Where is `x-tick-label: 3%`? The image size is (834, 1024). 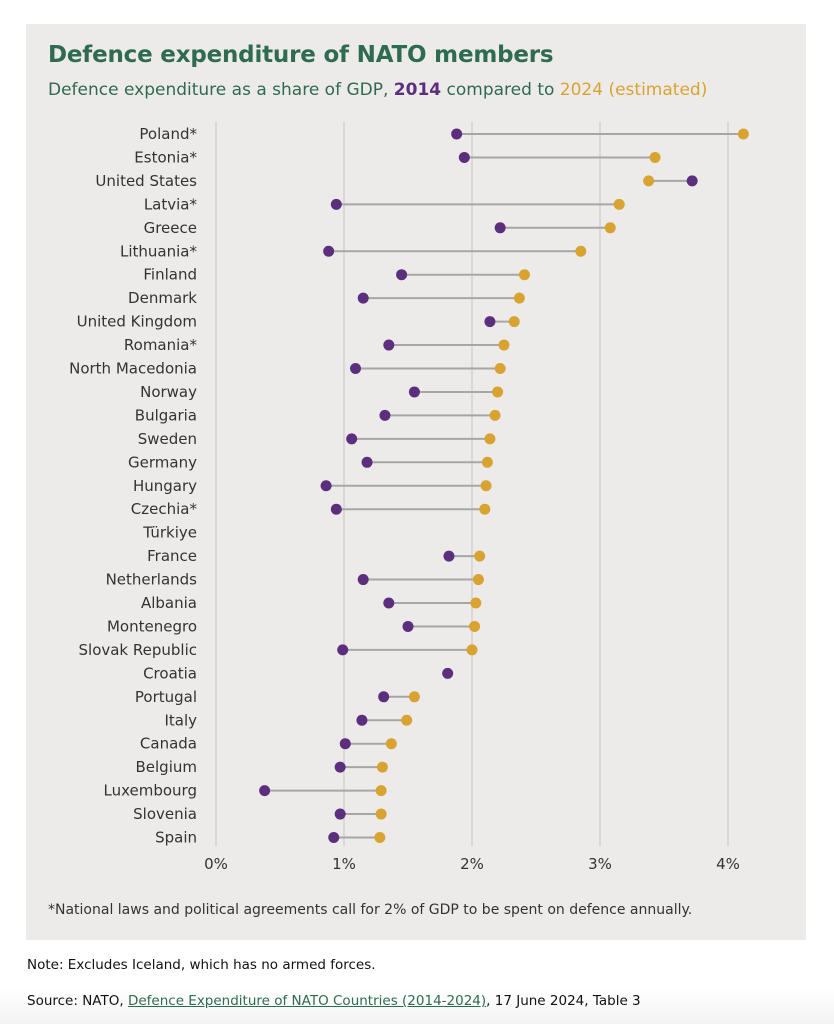 x-tick-label: 3% is located at coordinates (600, 864).